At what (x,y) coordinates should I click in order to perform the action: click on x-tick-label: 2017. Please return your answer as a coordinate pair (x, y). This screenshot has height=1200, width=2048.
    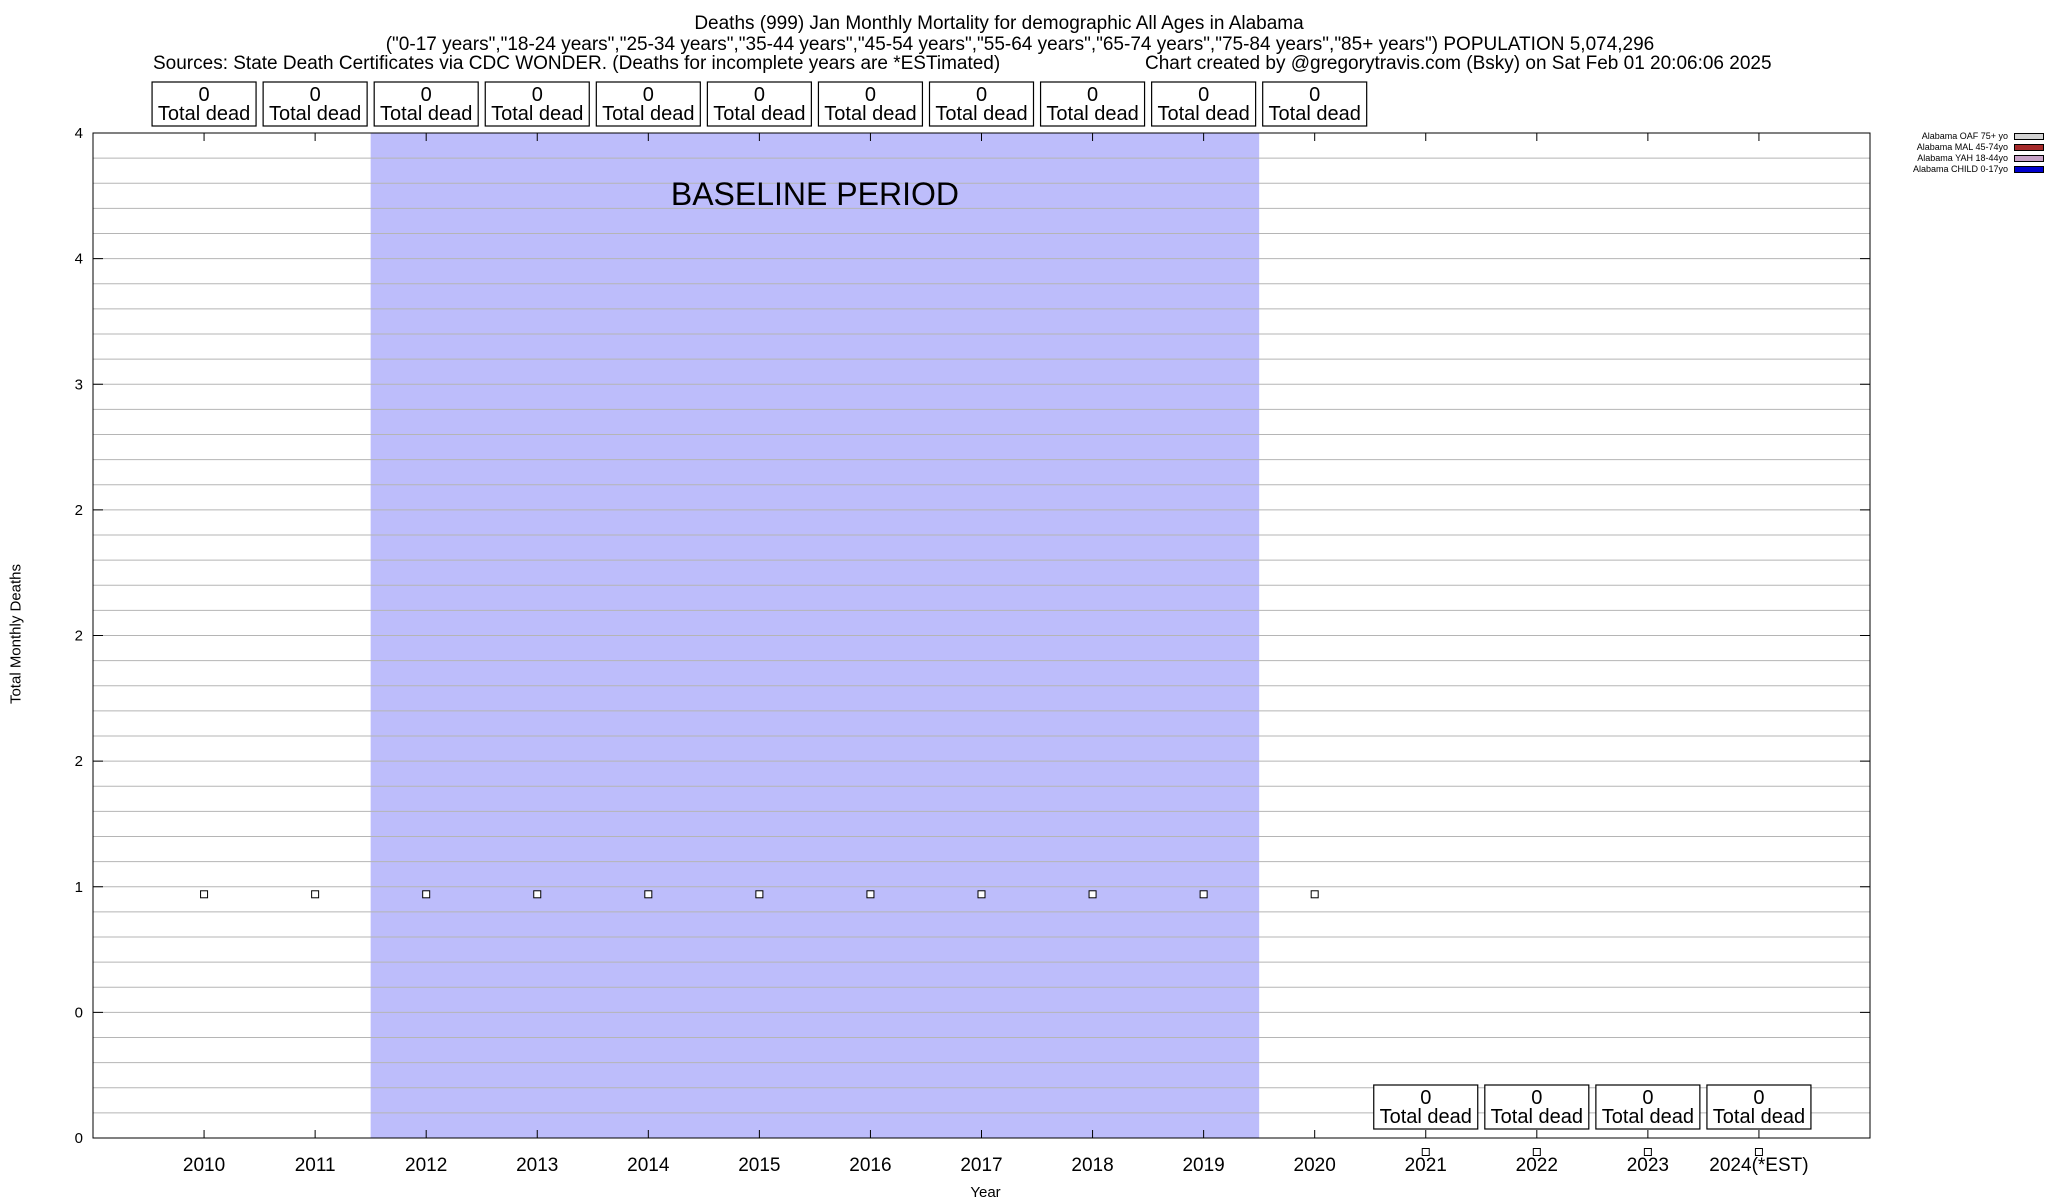
    Looking at the image, I should click on (981, 1165).